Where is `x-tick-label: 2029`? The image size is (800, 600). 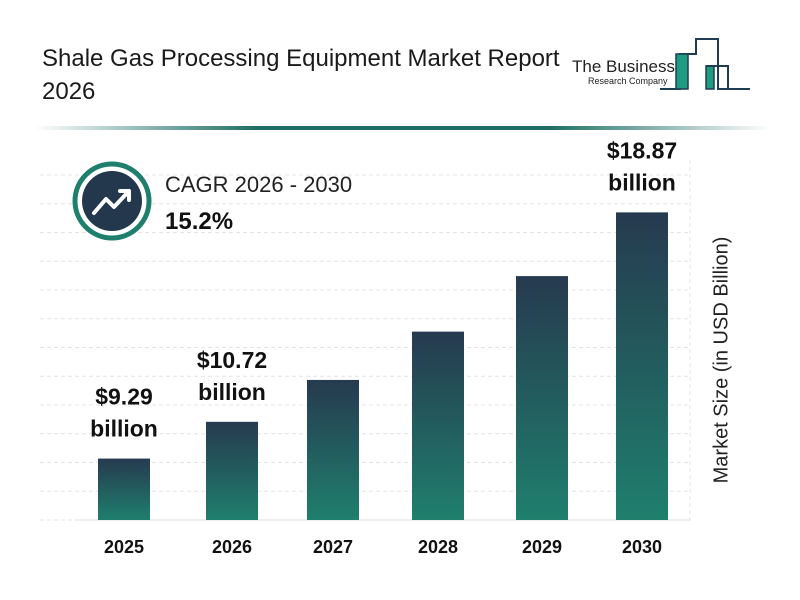
x-tick-label: 2029 is located at coordinates (542, 547).